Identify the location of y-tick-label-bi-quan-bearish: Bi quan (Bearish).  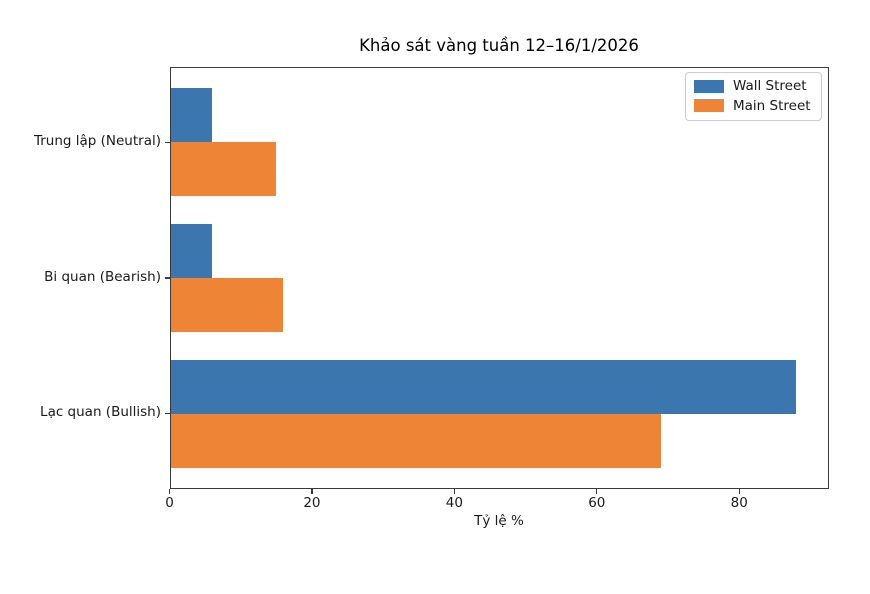
(102, 276).